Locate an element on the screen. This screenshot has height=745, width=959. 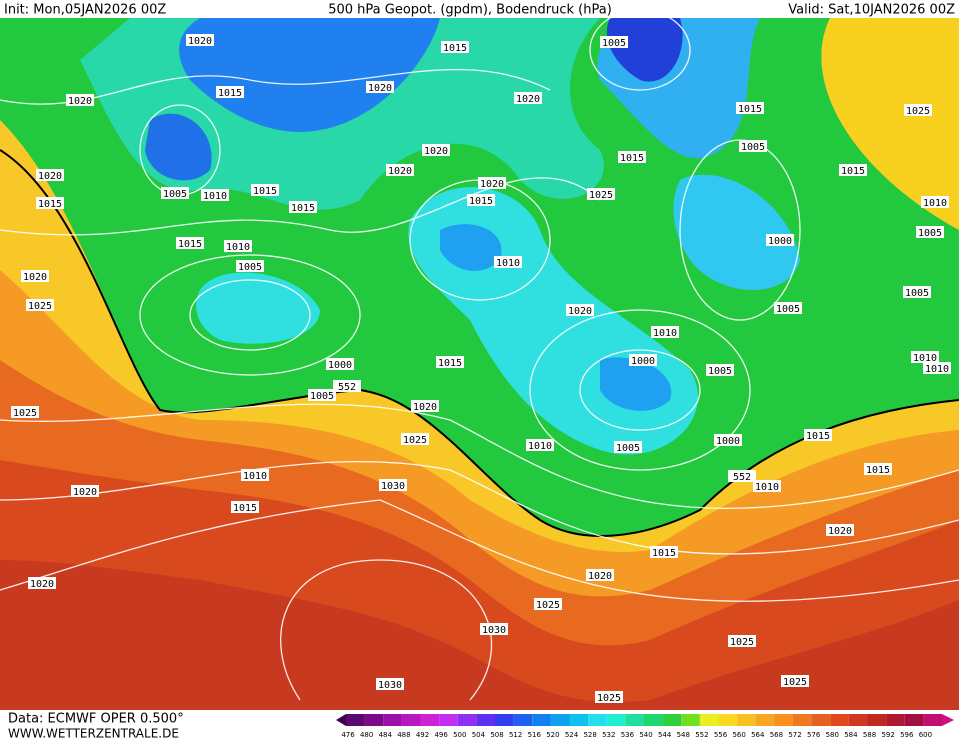
header-bg is located at coordinates (479, 9).